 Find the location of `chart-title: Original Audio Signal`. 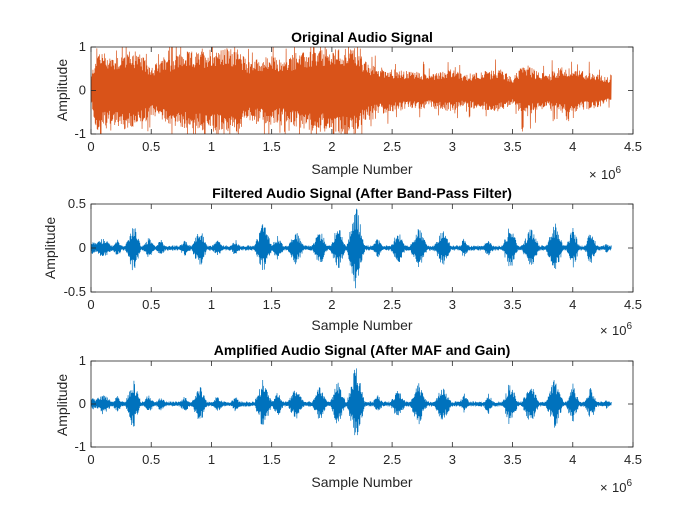

chart-title: Original Audio Signal is located at coordinates (362, 37).